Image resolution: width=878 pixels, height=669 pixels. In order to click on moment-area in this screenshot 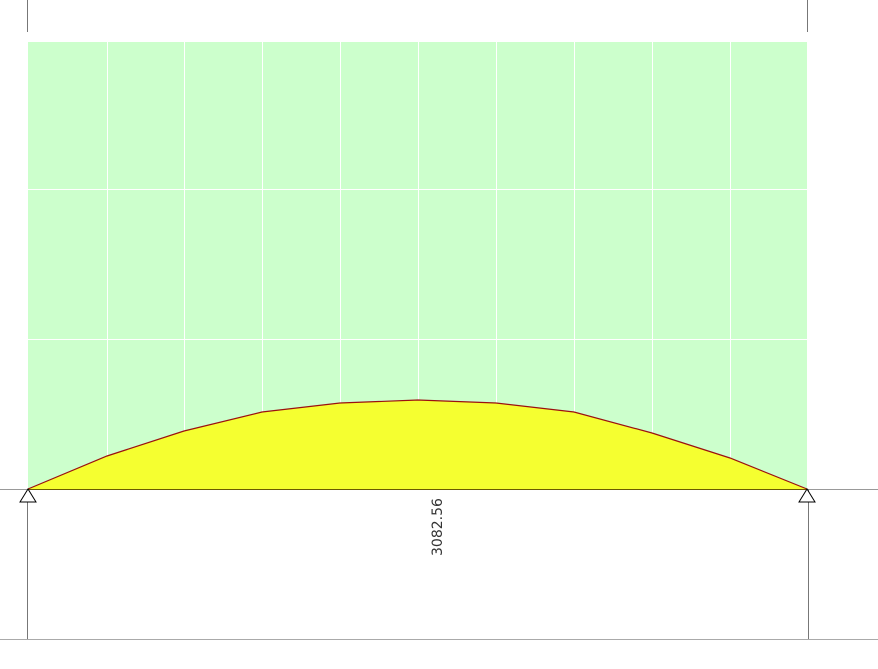, I will do `click(417, 444)`.